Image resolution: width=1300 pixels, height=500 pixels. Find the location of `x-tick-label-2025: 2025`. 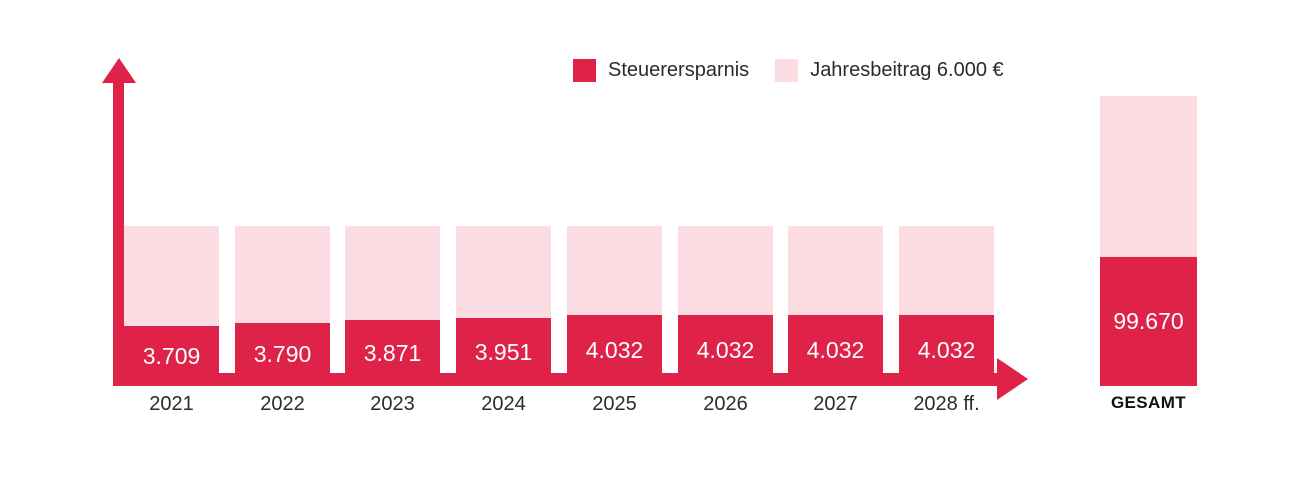

x-tick-label-2025: 2025 is located at coordinates (614, 404).